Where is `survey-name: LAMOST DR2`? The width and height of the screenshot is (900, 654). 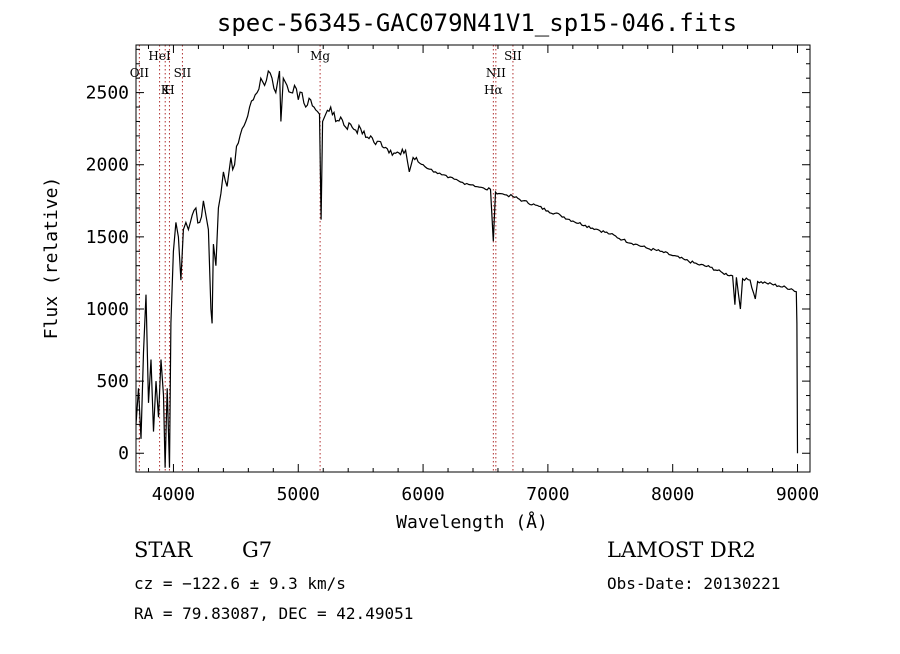
survey-name: LAMOST DR2 is located at coordinates (681, 550).